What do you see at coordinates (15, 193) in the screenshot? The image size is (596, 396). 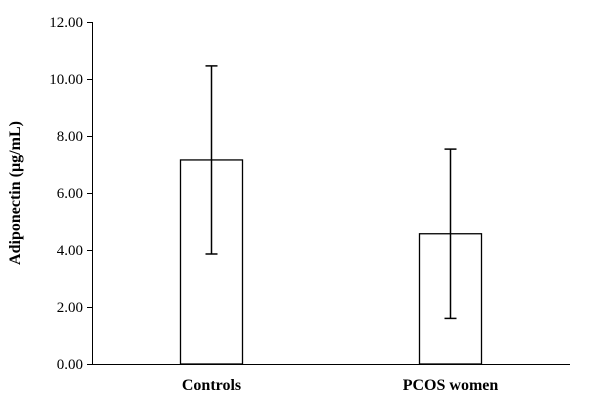 I see `y-axis-title: Adiponectin (µg/mL)` at bounding box center [15, 193].